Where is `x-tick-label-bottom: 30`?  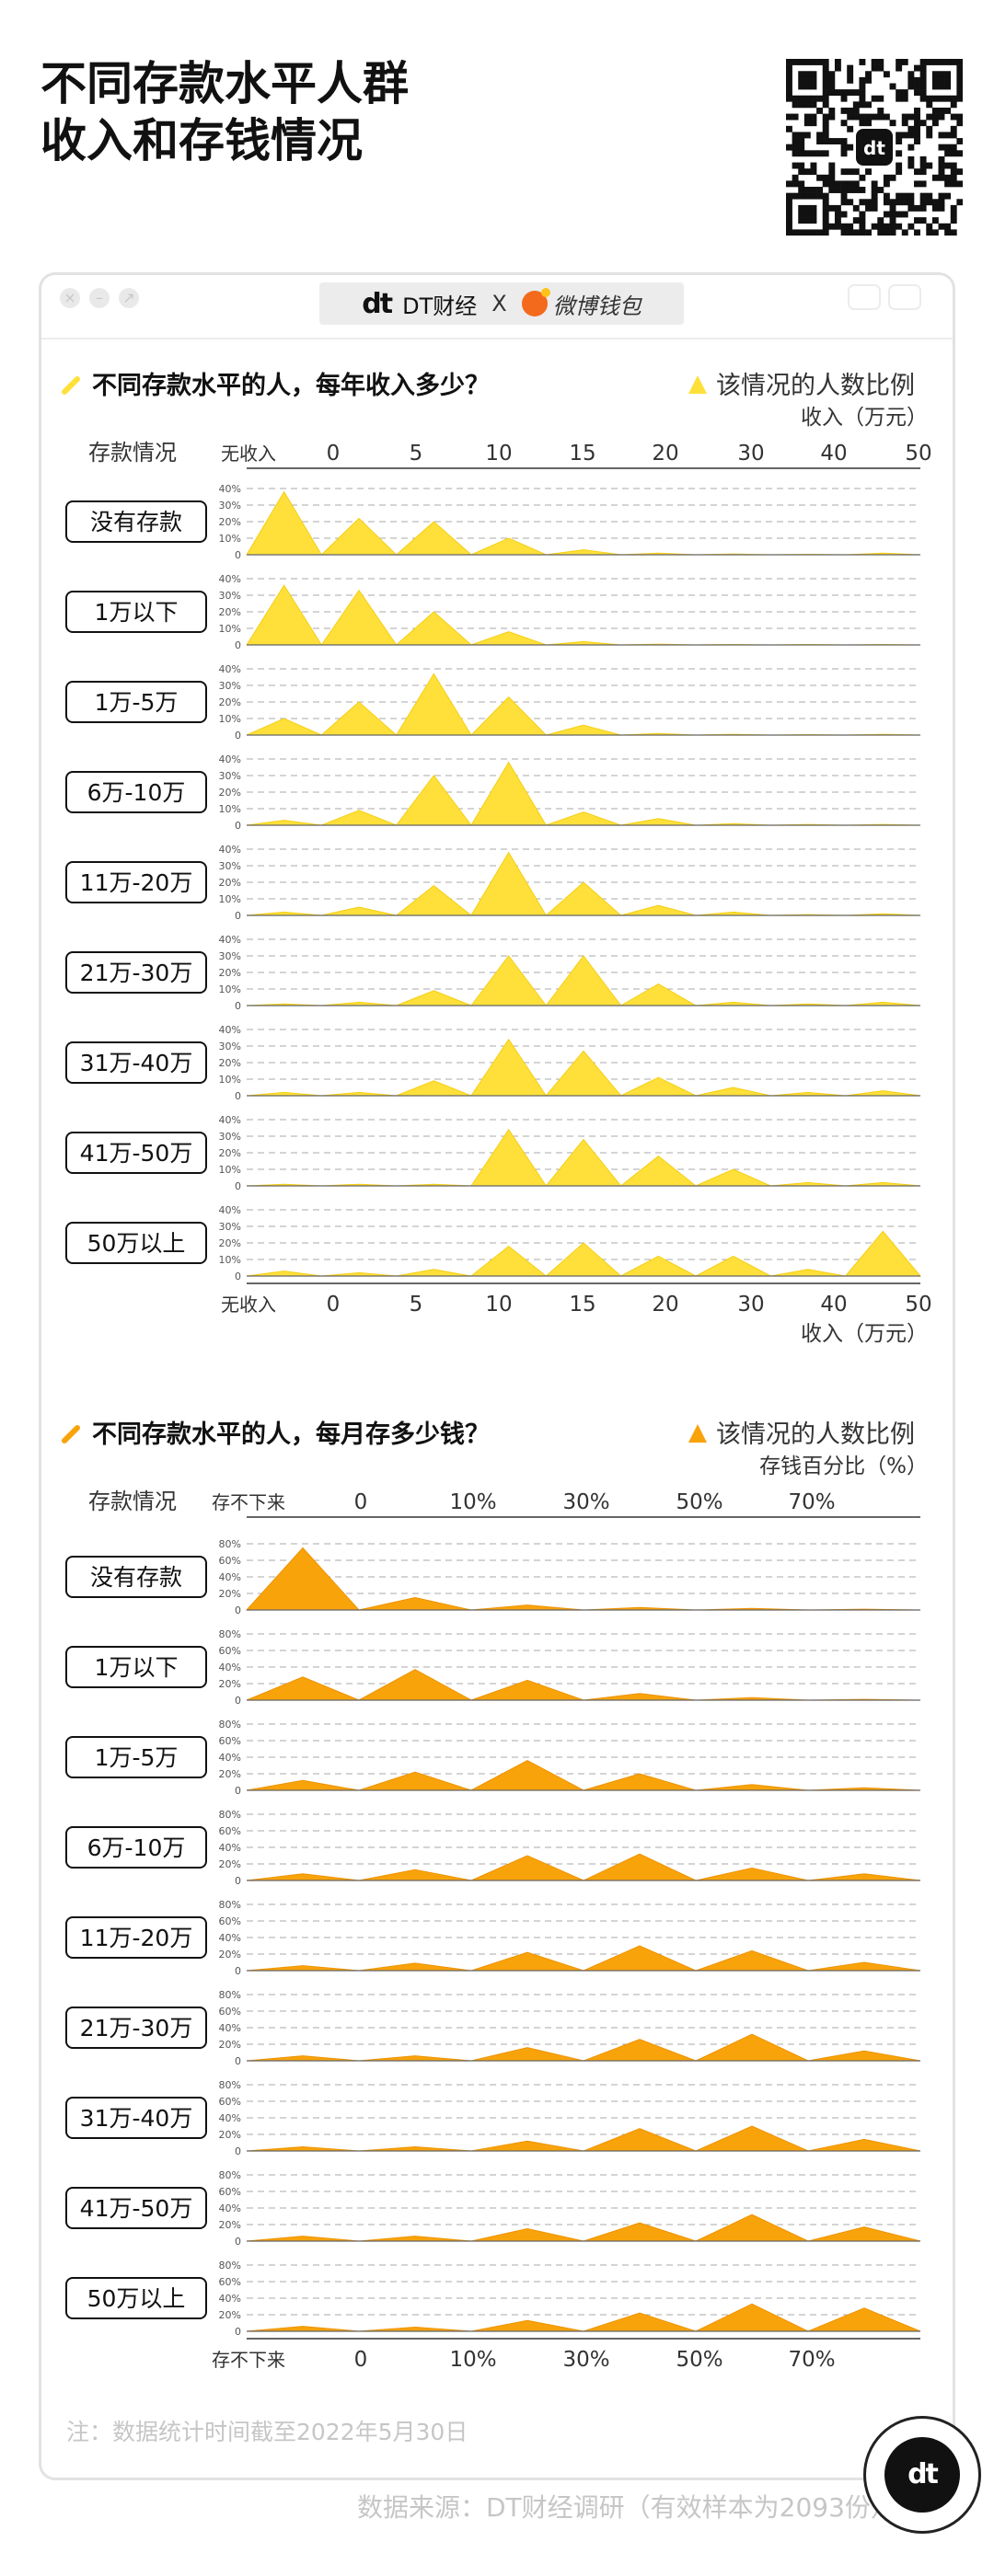 x-tick-label-bottom: 30 is located at coordinates (750, 1305).